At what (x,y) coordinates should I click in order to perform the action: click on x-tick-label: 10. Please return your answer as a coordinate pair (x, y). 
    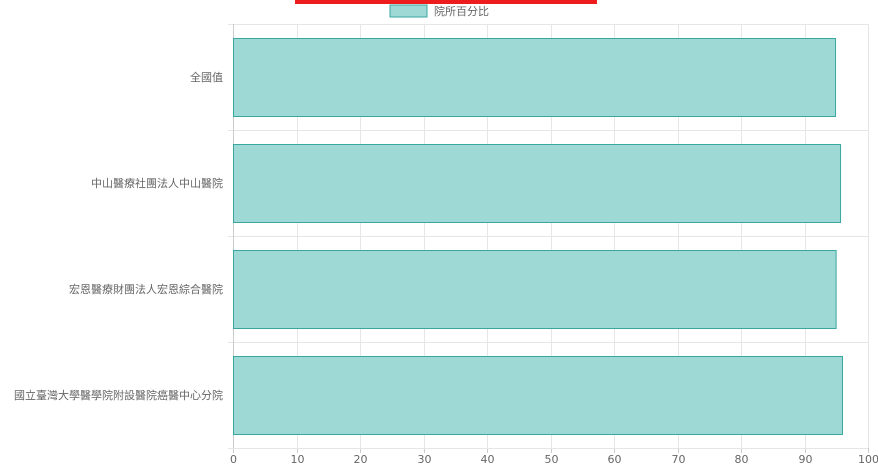
    Looking at the image, I should click on (298, 459).